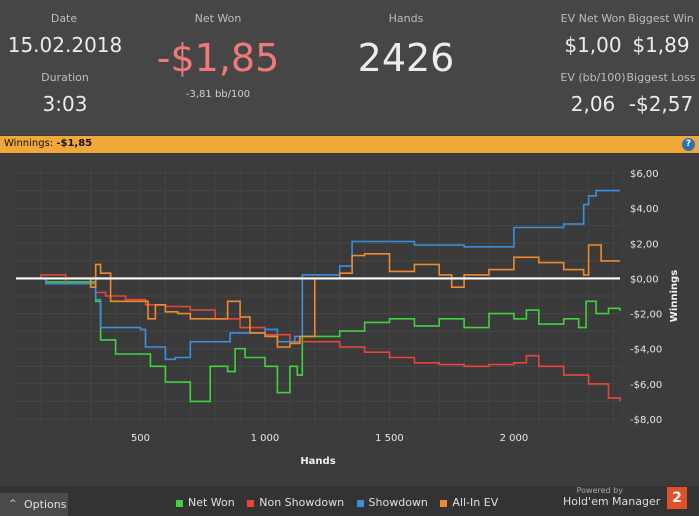  Describe the element at coordinates (661, 45) in the screenshot. I see `biggest-win-value: $1,89` at that location.